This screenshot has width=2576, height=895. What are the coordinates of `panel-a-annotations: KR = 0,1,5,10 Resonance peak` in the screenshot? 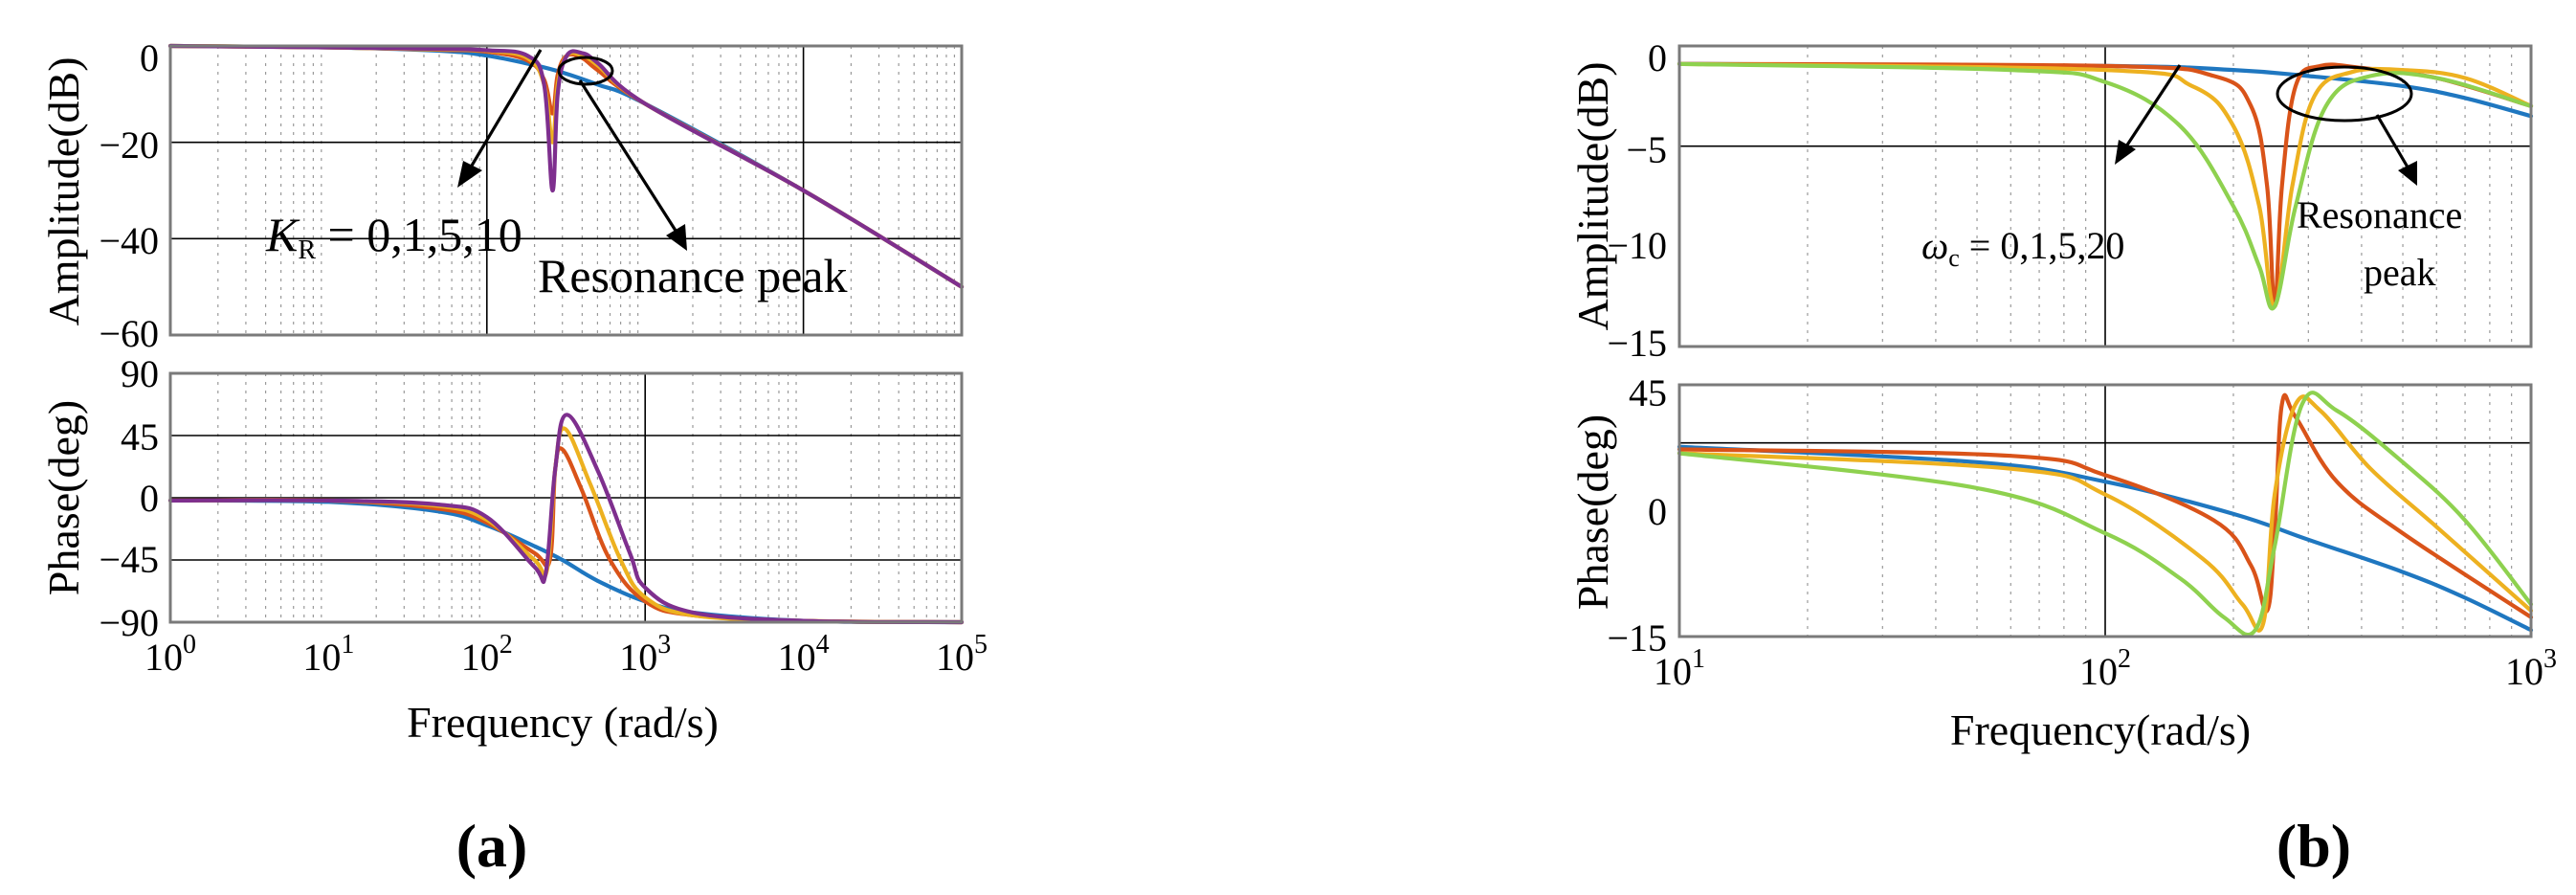 It's located at (556, 176).